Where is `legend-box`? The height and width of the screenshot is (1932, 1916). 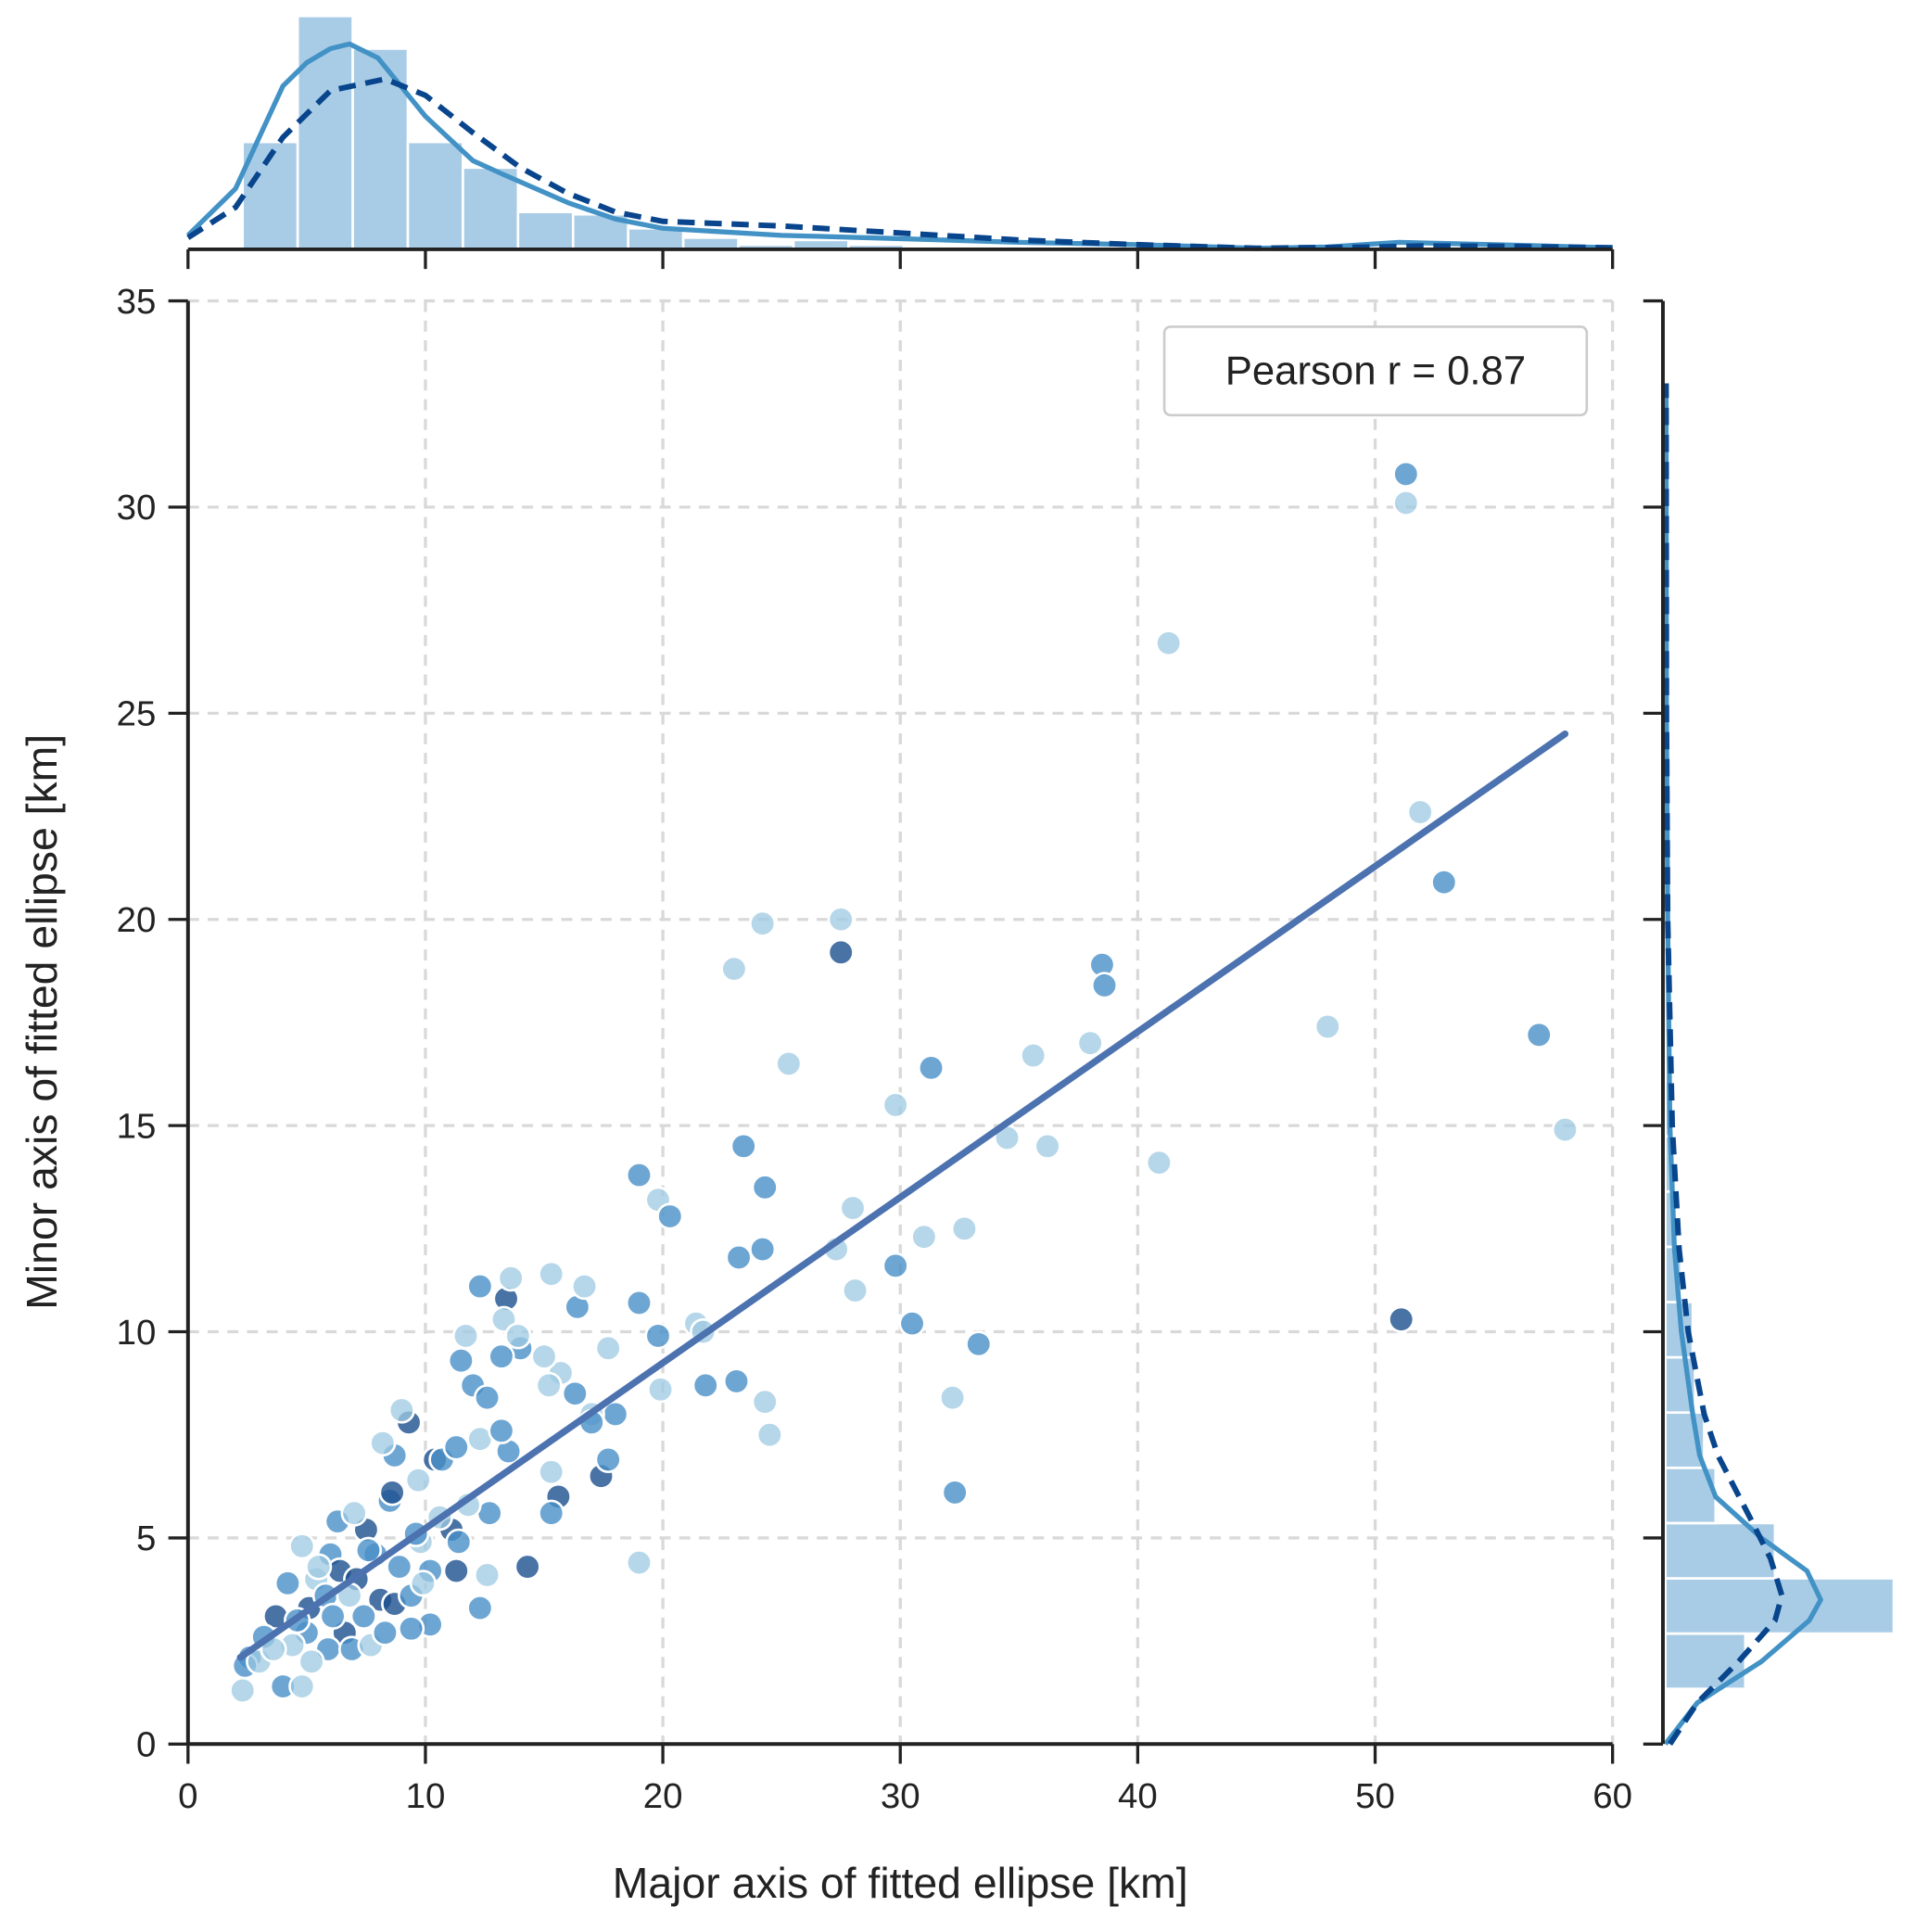 legend-box is located at coordinates (1376, 371).